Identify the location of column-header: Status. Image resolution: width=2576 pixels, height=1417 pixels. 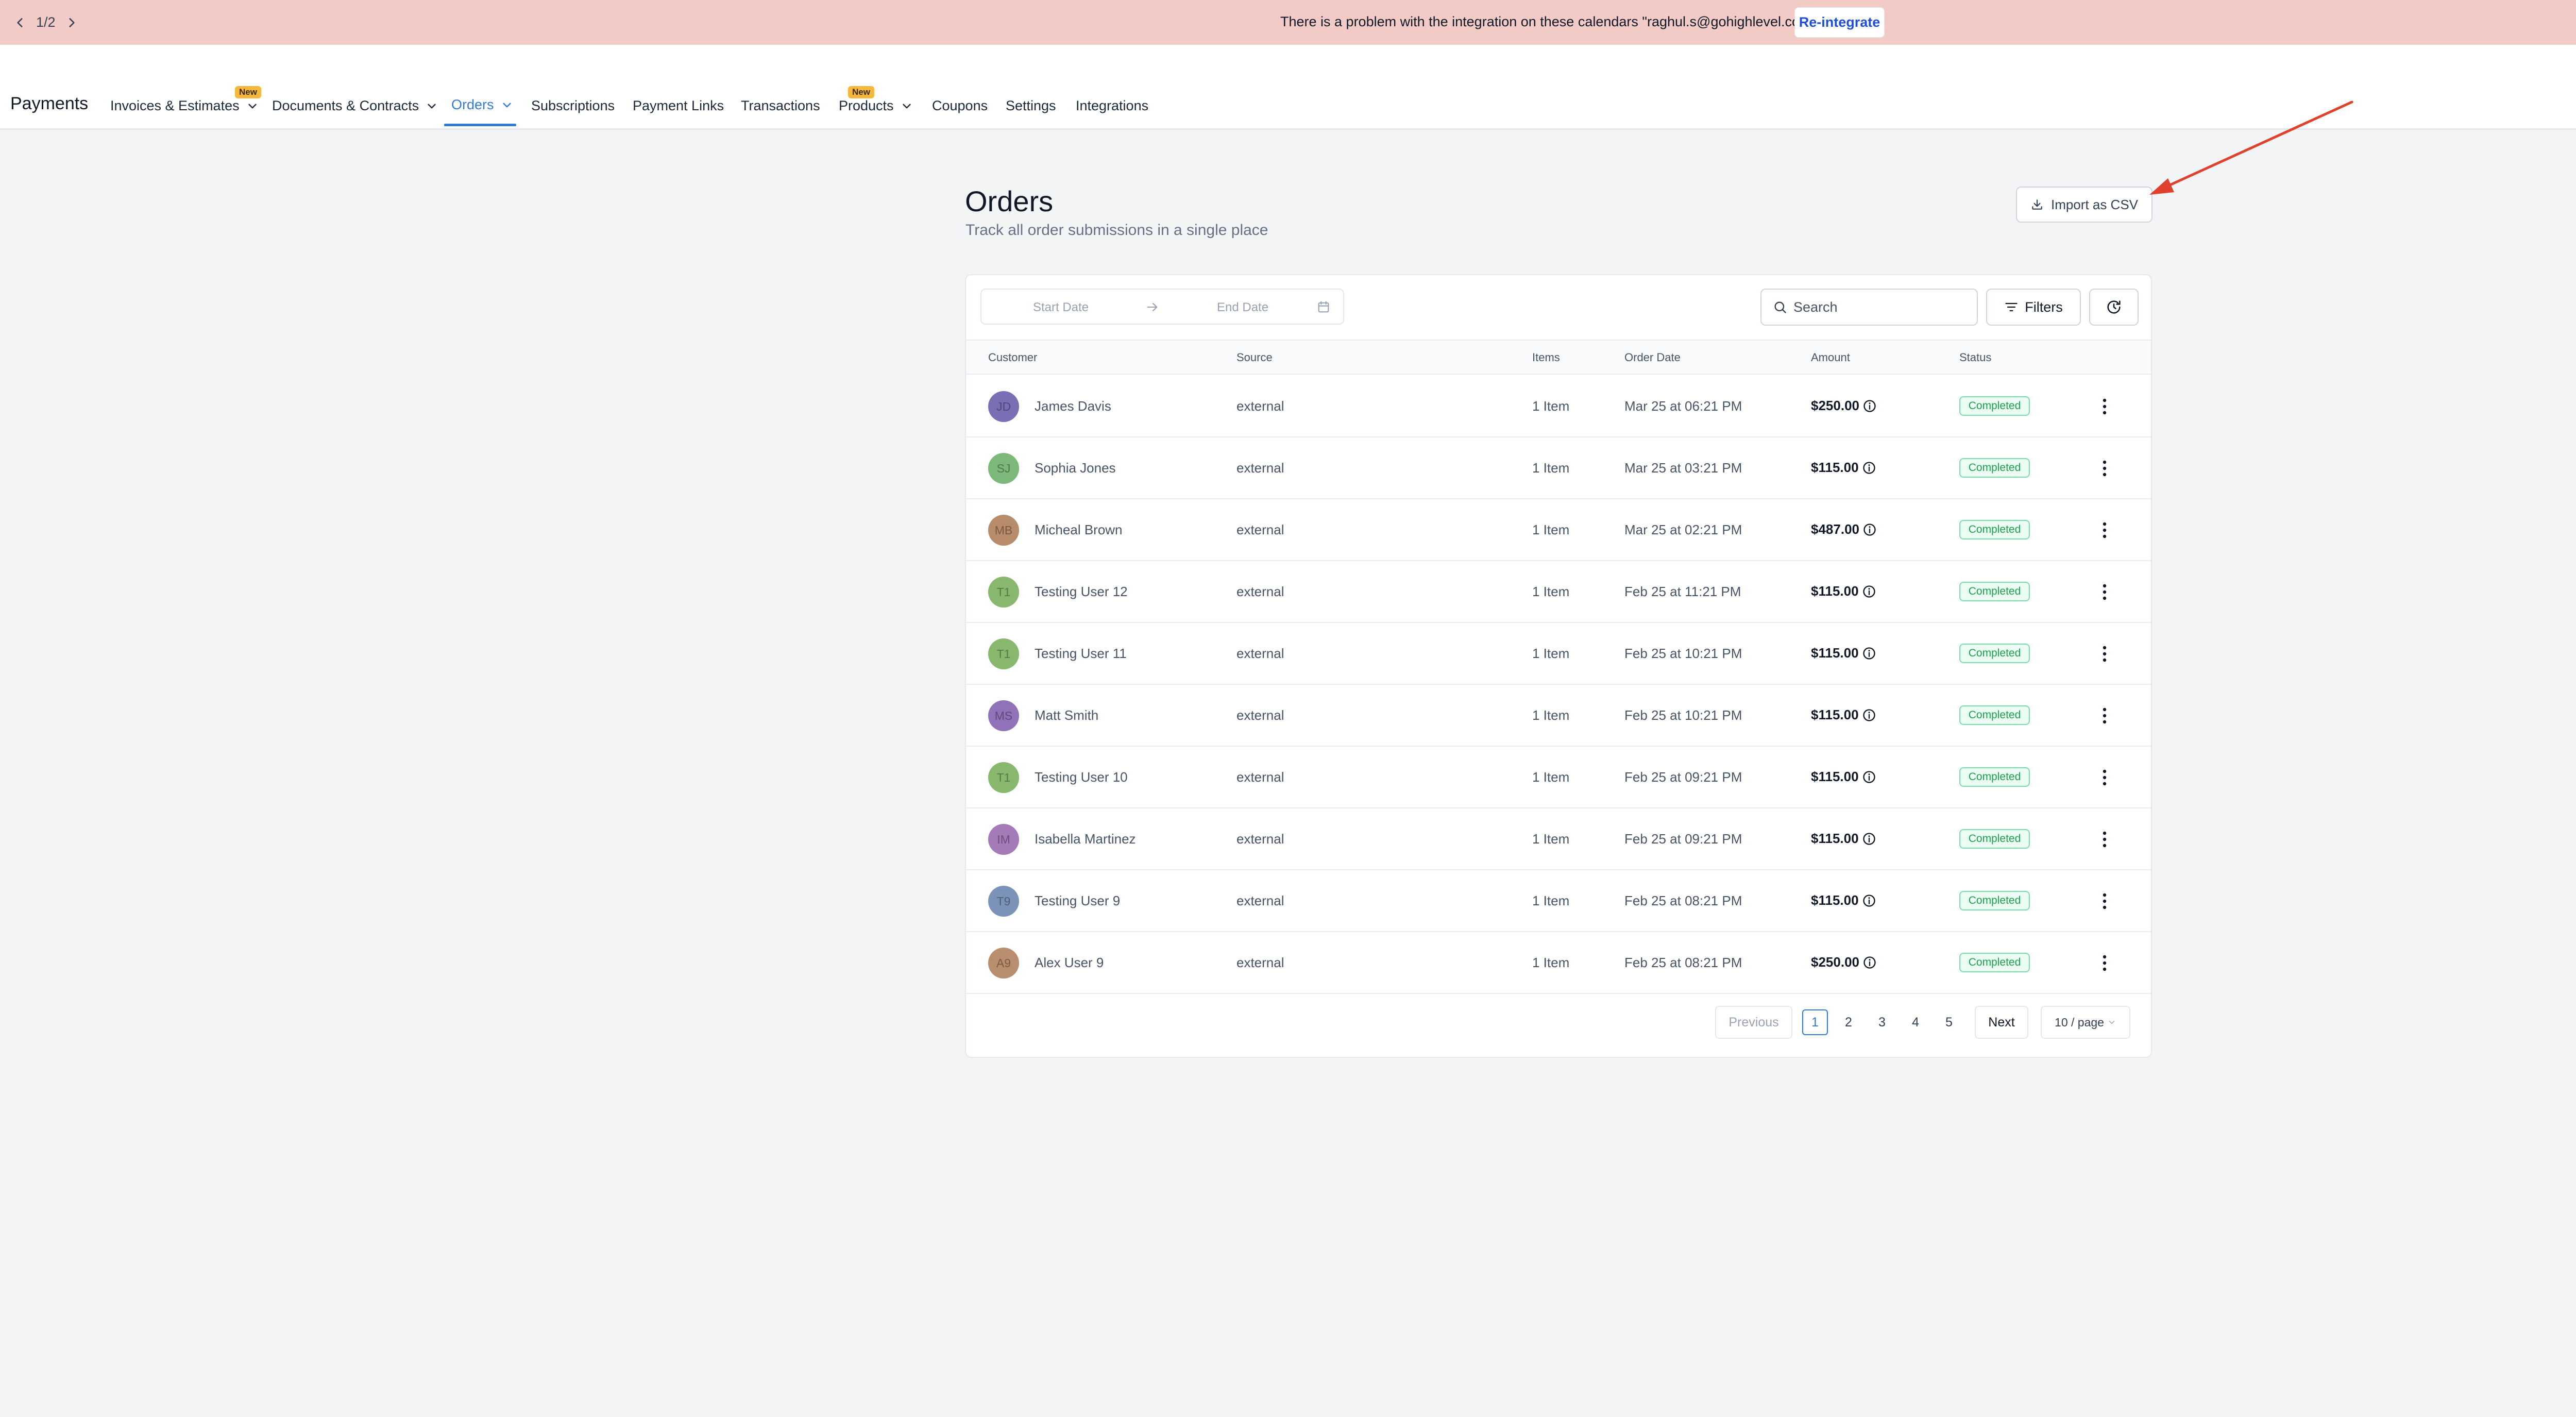
(1975, 357).